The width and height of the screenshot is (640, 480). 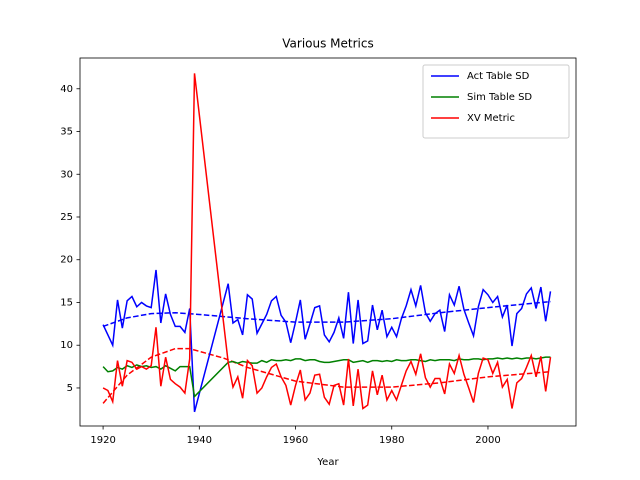 I want to click on x-tick-label: 1980, so click(x=391, y=440).